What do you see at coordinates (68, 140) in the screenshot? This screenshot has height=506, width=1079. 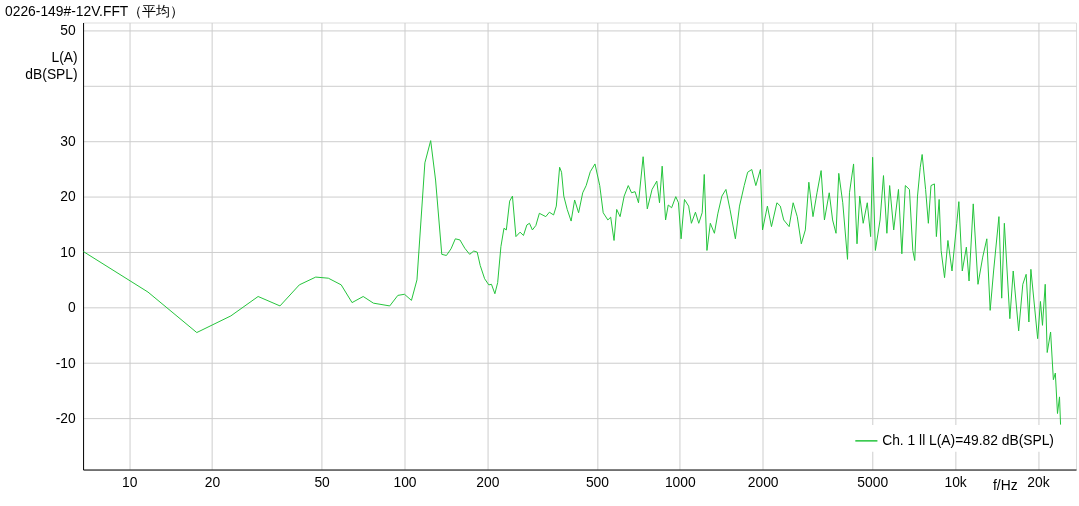 I see `y-tick-label: 30` at bounding box center [68, 140].